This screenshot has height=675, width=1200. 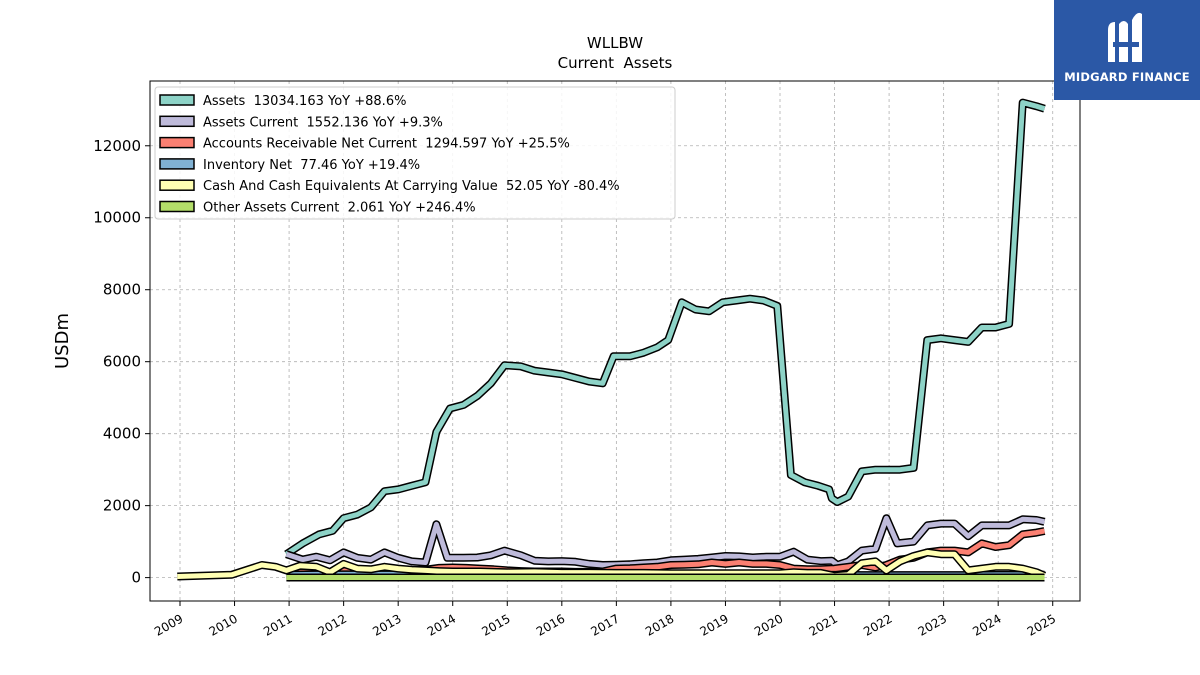 What do you see at coordinates (659, 624) in the screenshot?
I see `x-tick-label: 2018` at bounding box center [659, 624].